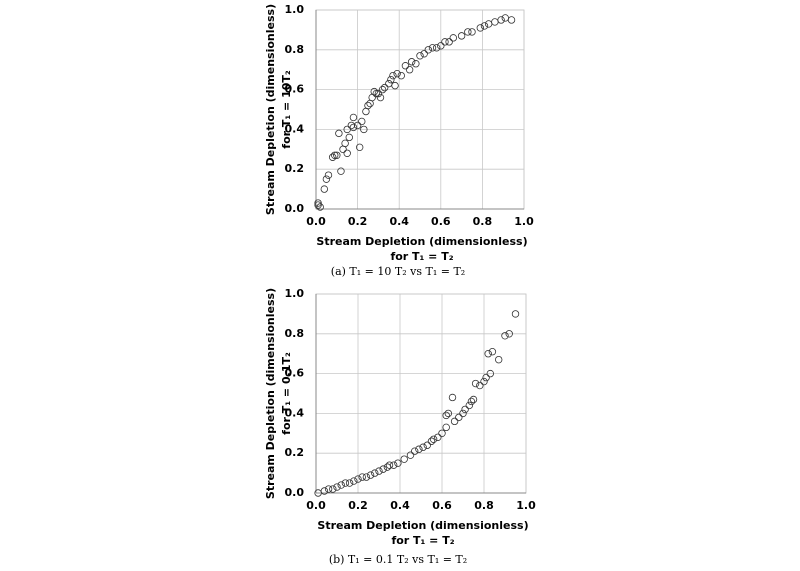 Image resolution: width=800 pixels, height=571 pixels. Describe the element at coordinates (398, 559) in the screenshot. I see `caption: (b) T₁ = 0.1 T₂ vs T₁ = T₂` at that location.